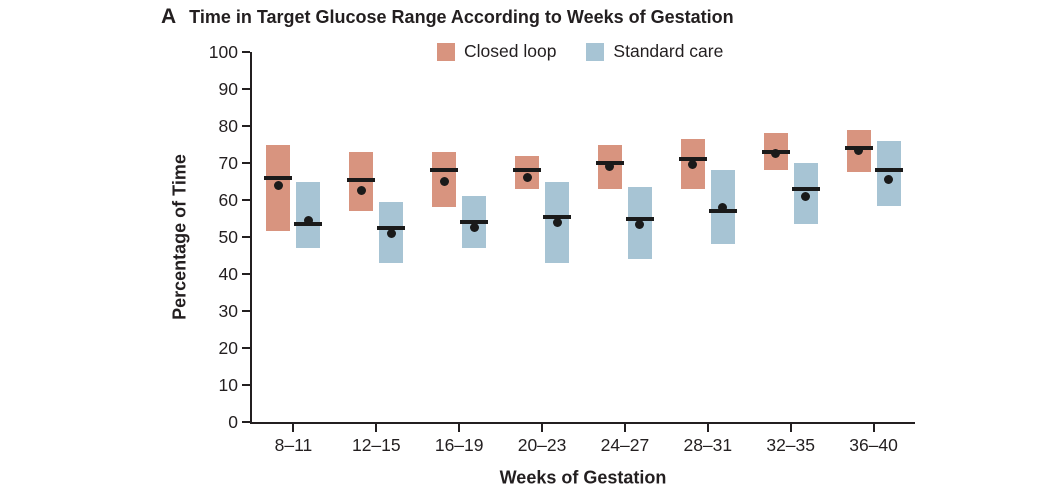  Describe the element at coordinates (228, 237) in the screenshot. I see `y-tick-label: 50` at that location.